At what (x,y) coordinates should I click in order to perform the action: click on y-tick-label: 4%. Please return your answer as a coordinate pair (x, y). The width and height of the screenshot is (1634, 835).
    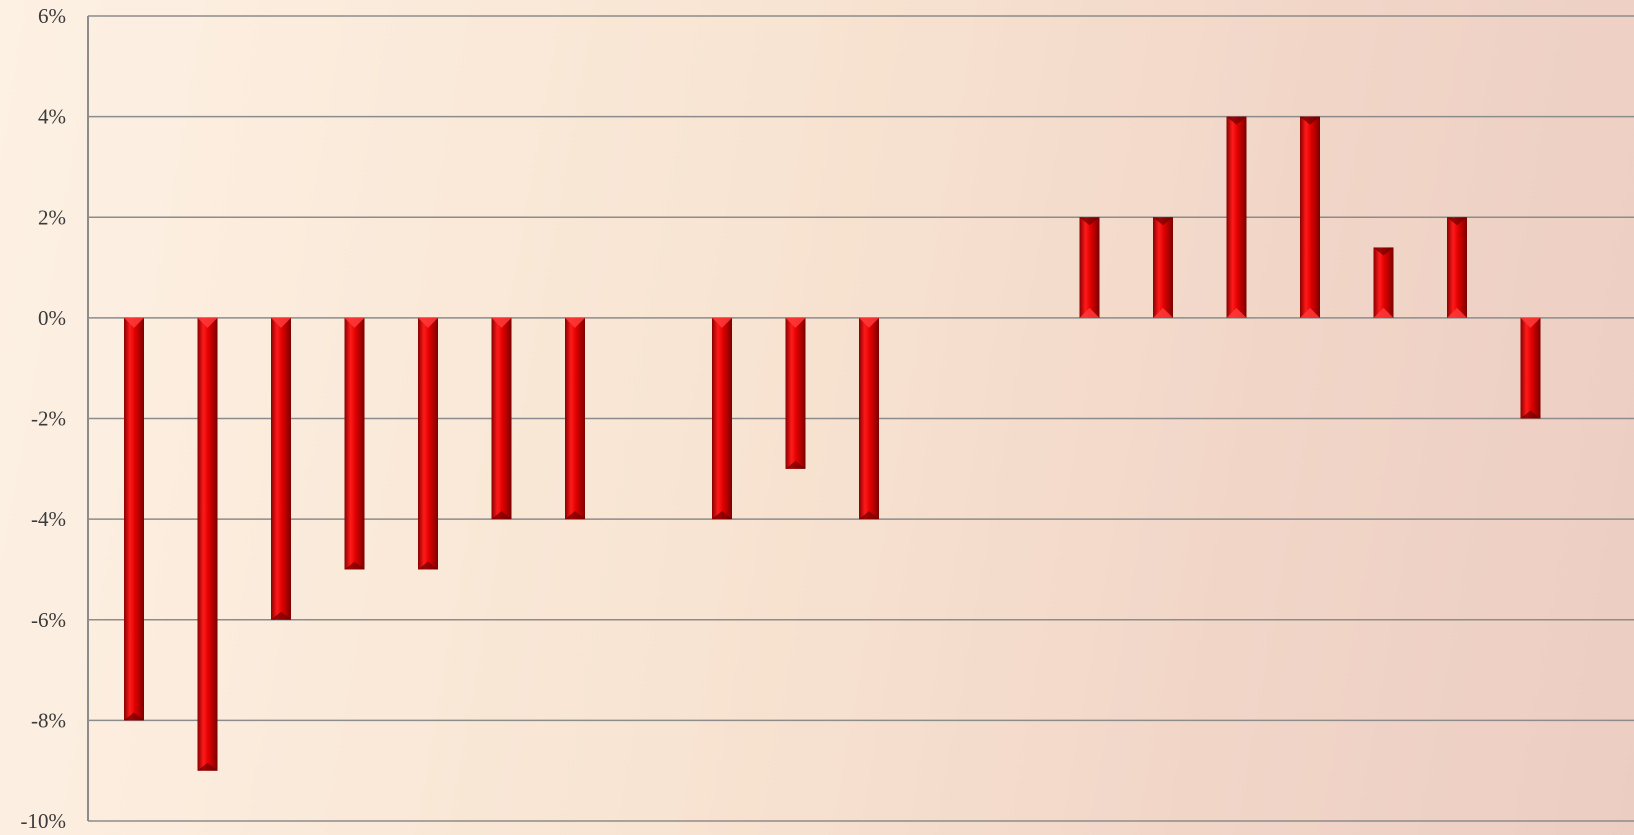
    Looking at the image, I should click on (52, 117).